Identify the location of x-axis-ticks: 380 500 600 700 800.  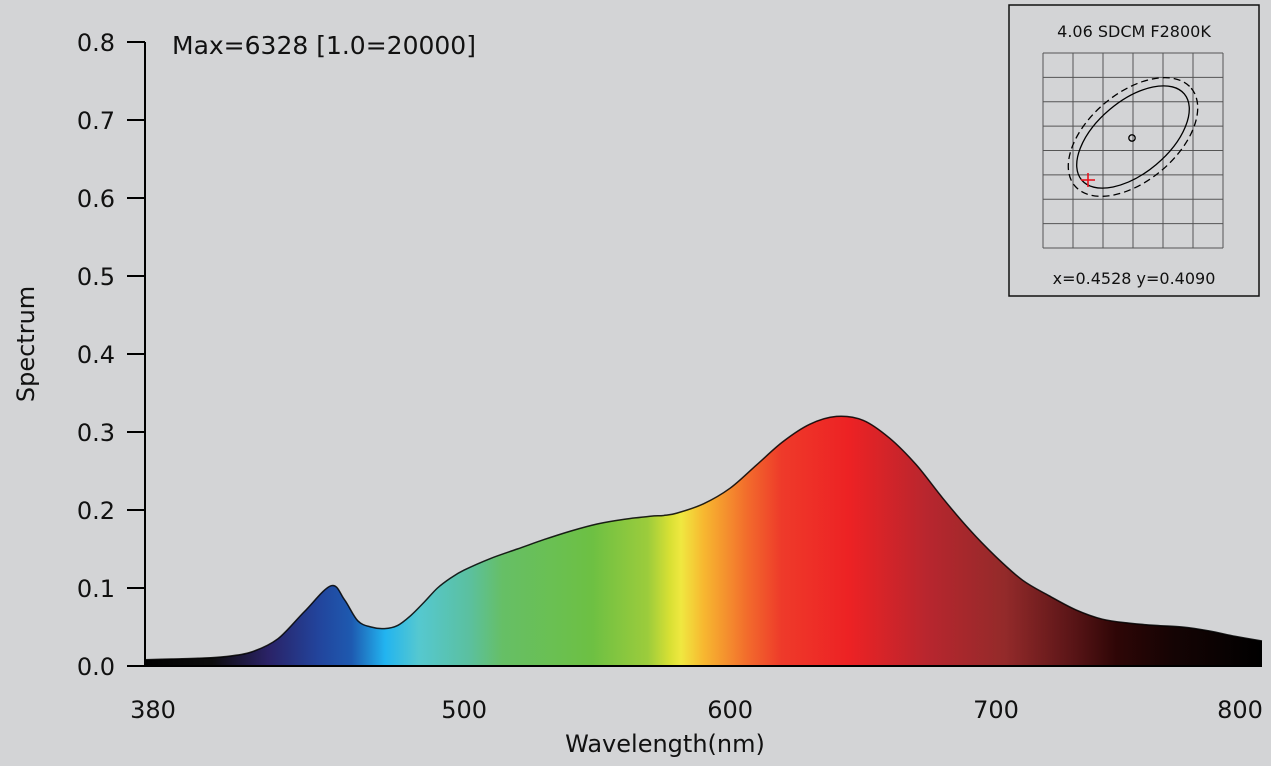
(696, 710).